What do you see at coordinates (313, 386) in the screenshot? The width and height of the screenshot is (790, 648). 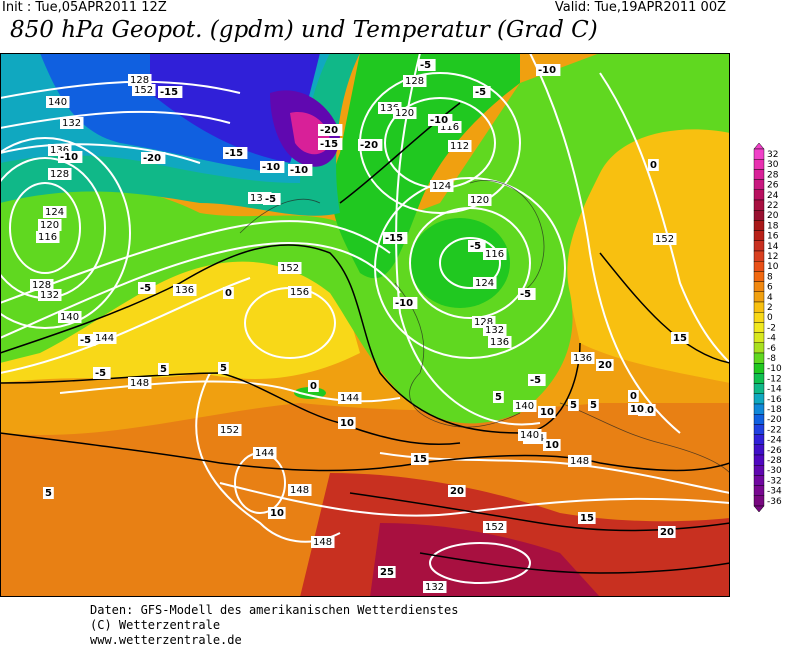 I see `temperature-label: 0` at bounding box center [313, 386].